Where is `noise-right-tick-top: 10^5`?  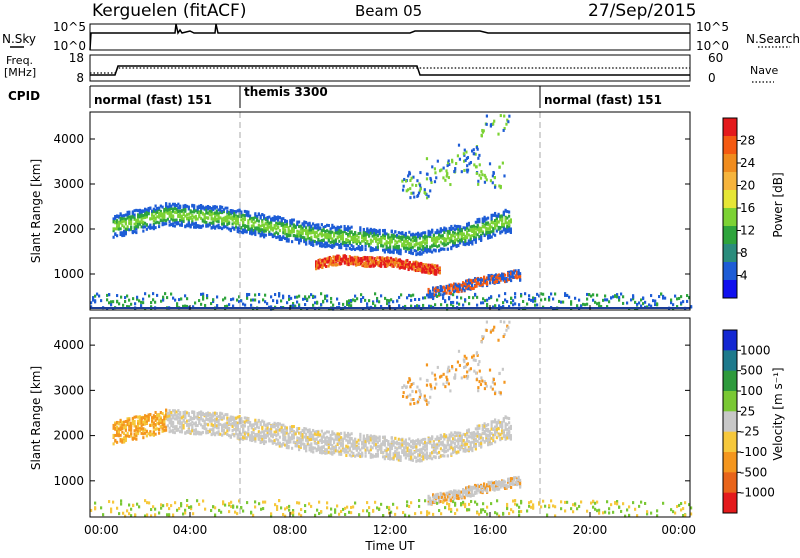 noise-right-tick-top: 10^5 is located at coordinates (712, 27).